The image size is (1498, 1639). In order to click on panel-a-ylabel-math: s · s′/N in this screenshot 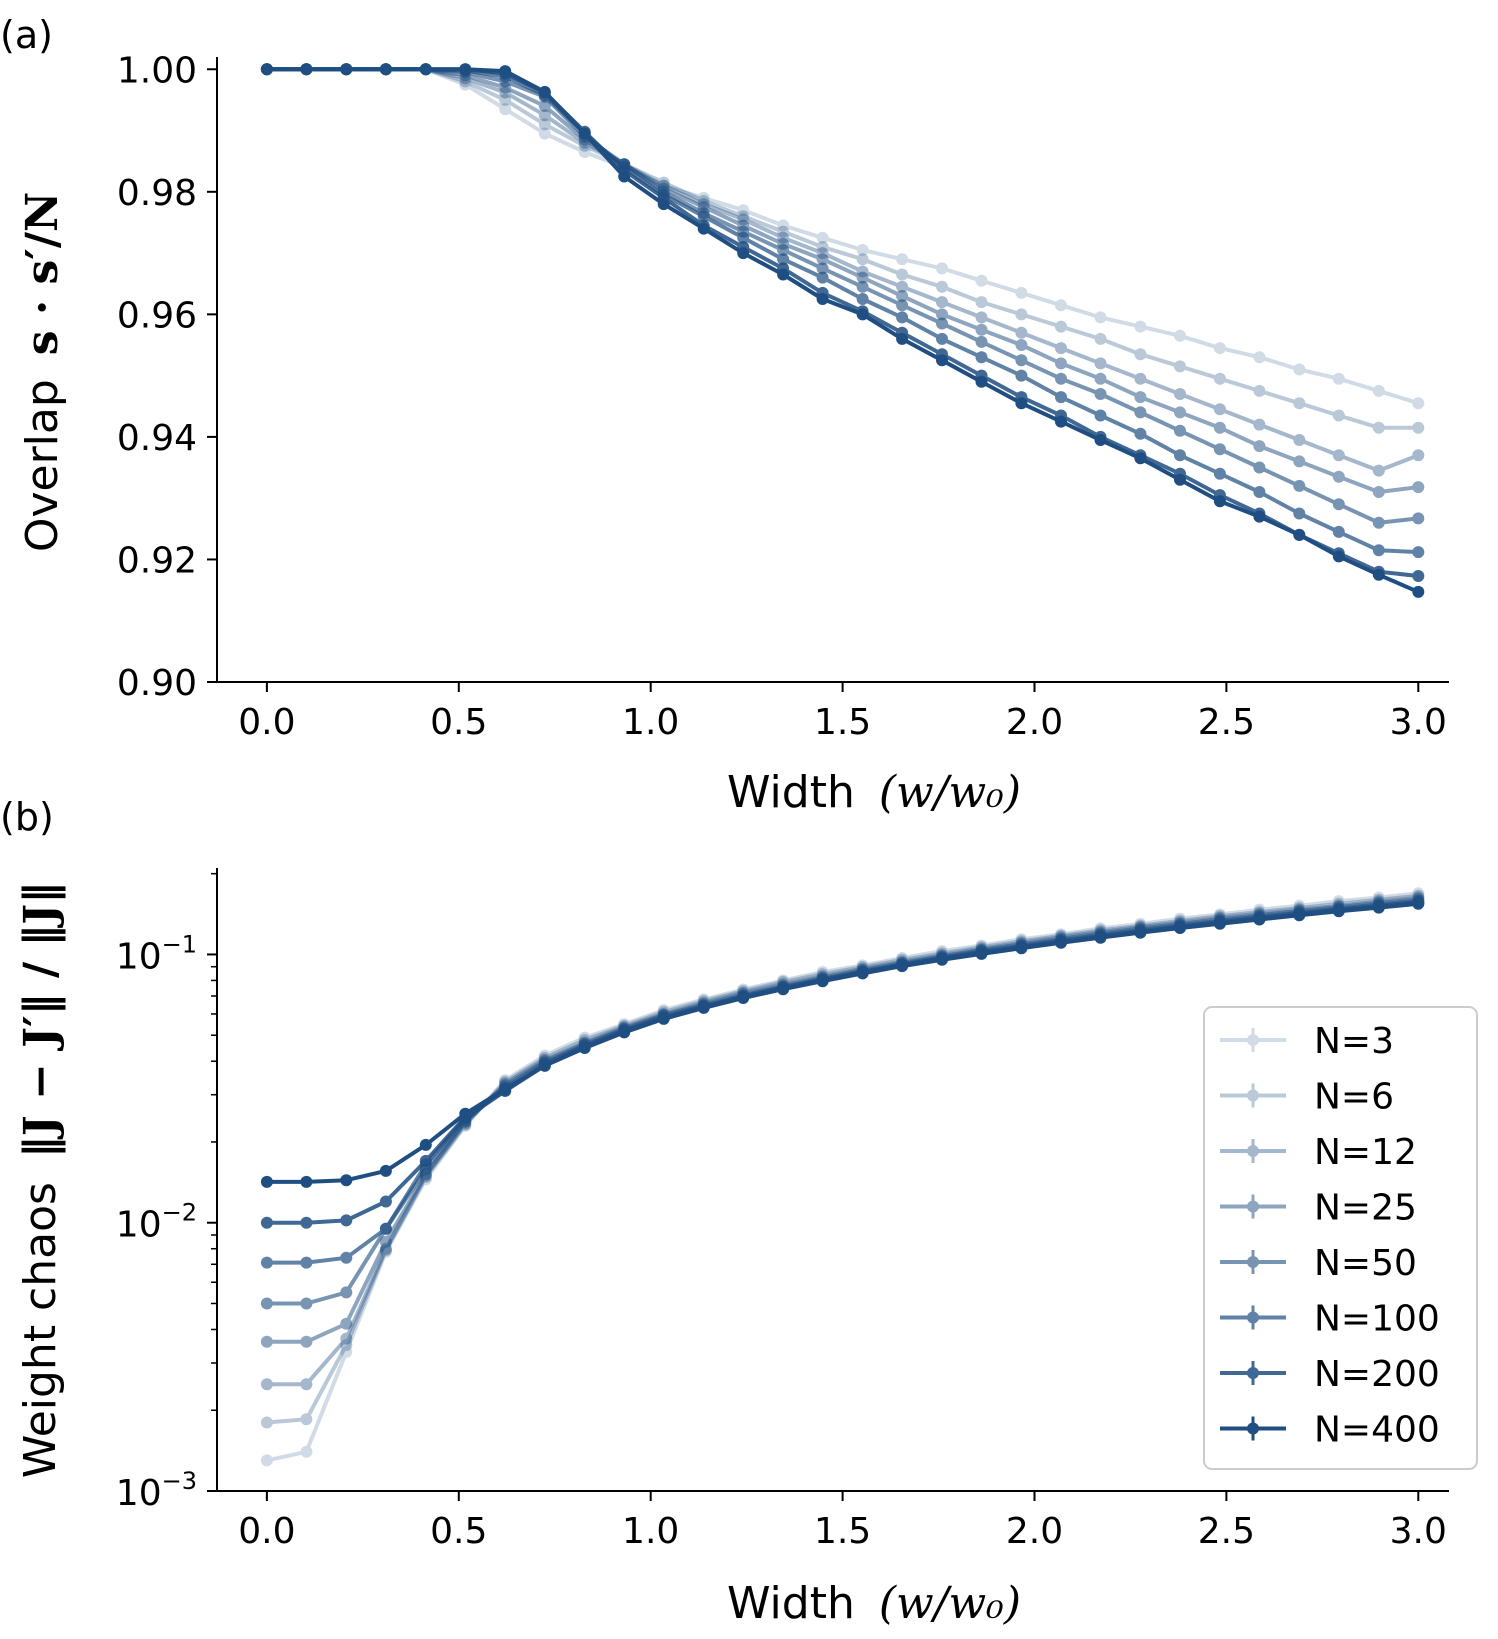, I will do `click(42, 273)`.